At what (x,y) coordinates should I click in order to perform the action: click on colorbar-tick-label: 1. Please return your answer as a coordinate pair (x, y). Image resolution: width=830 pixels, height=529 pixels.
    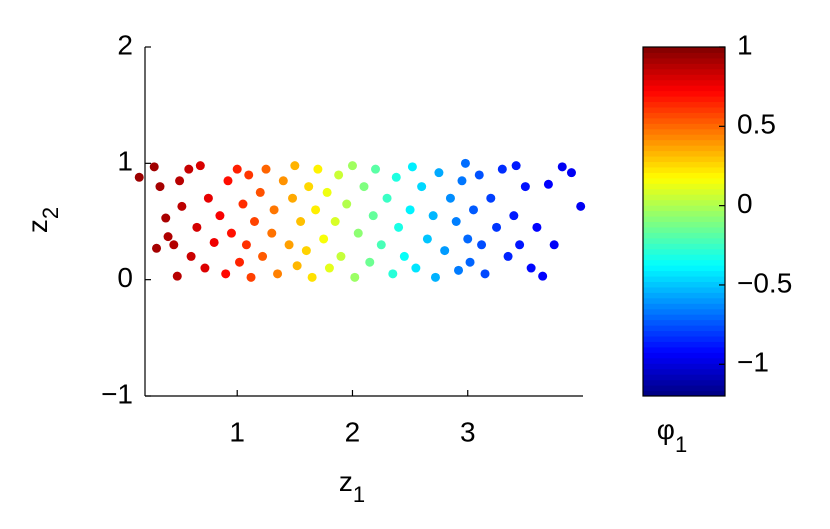
    Looking at the image, I should click on (745, 44).